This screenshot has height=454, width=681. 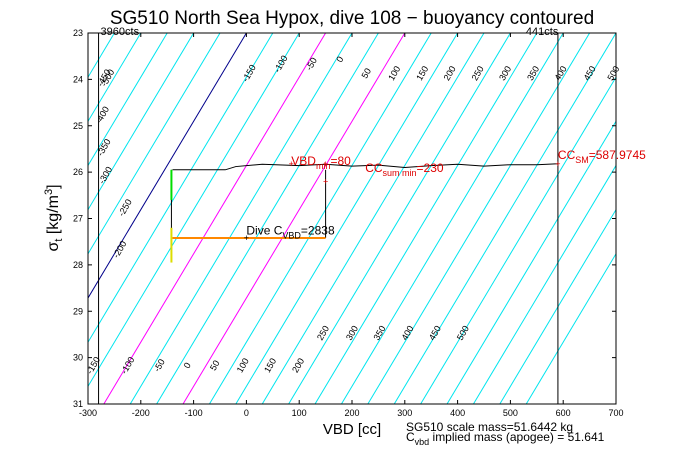 What do you see at coordinates (299, 413) in the screenshot?
I see `x-tick-label: 100` at bounding box center [299, 413].